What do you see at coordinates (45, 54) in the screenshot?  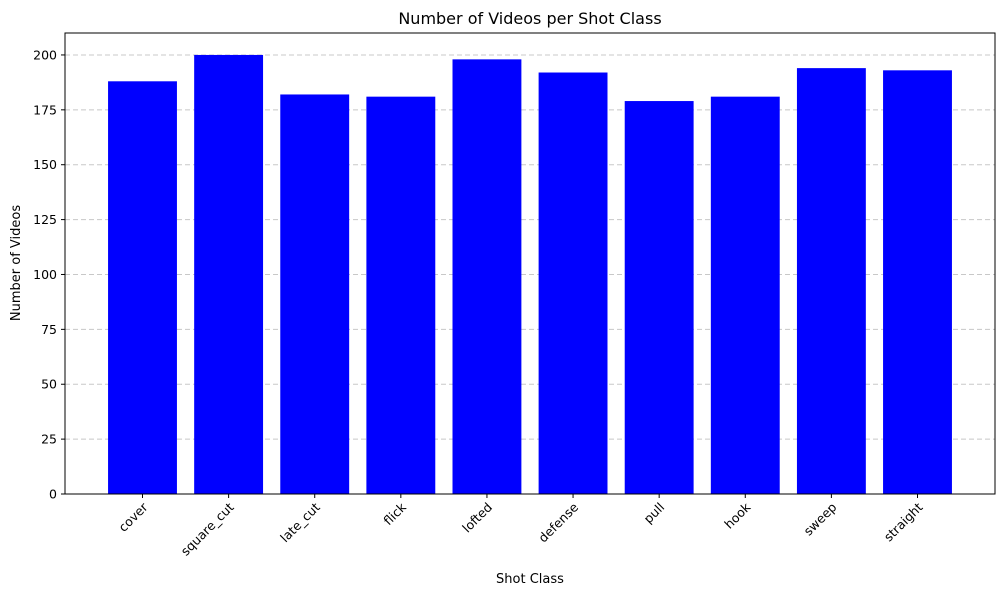 I see `y-tick-label: 200` at bounding box center [45, 54].